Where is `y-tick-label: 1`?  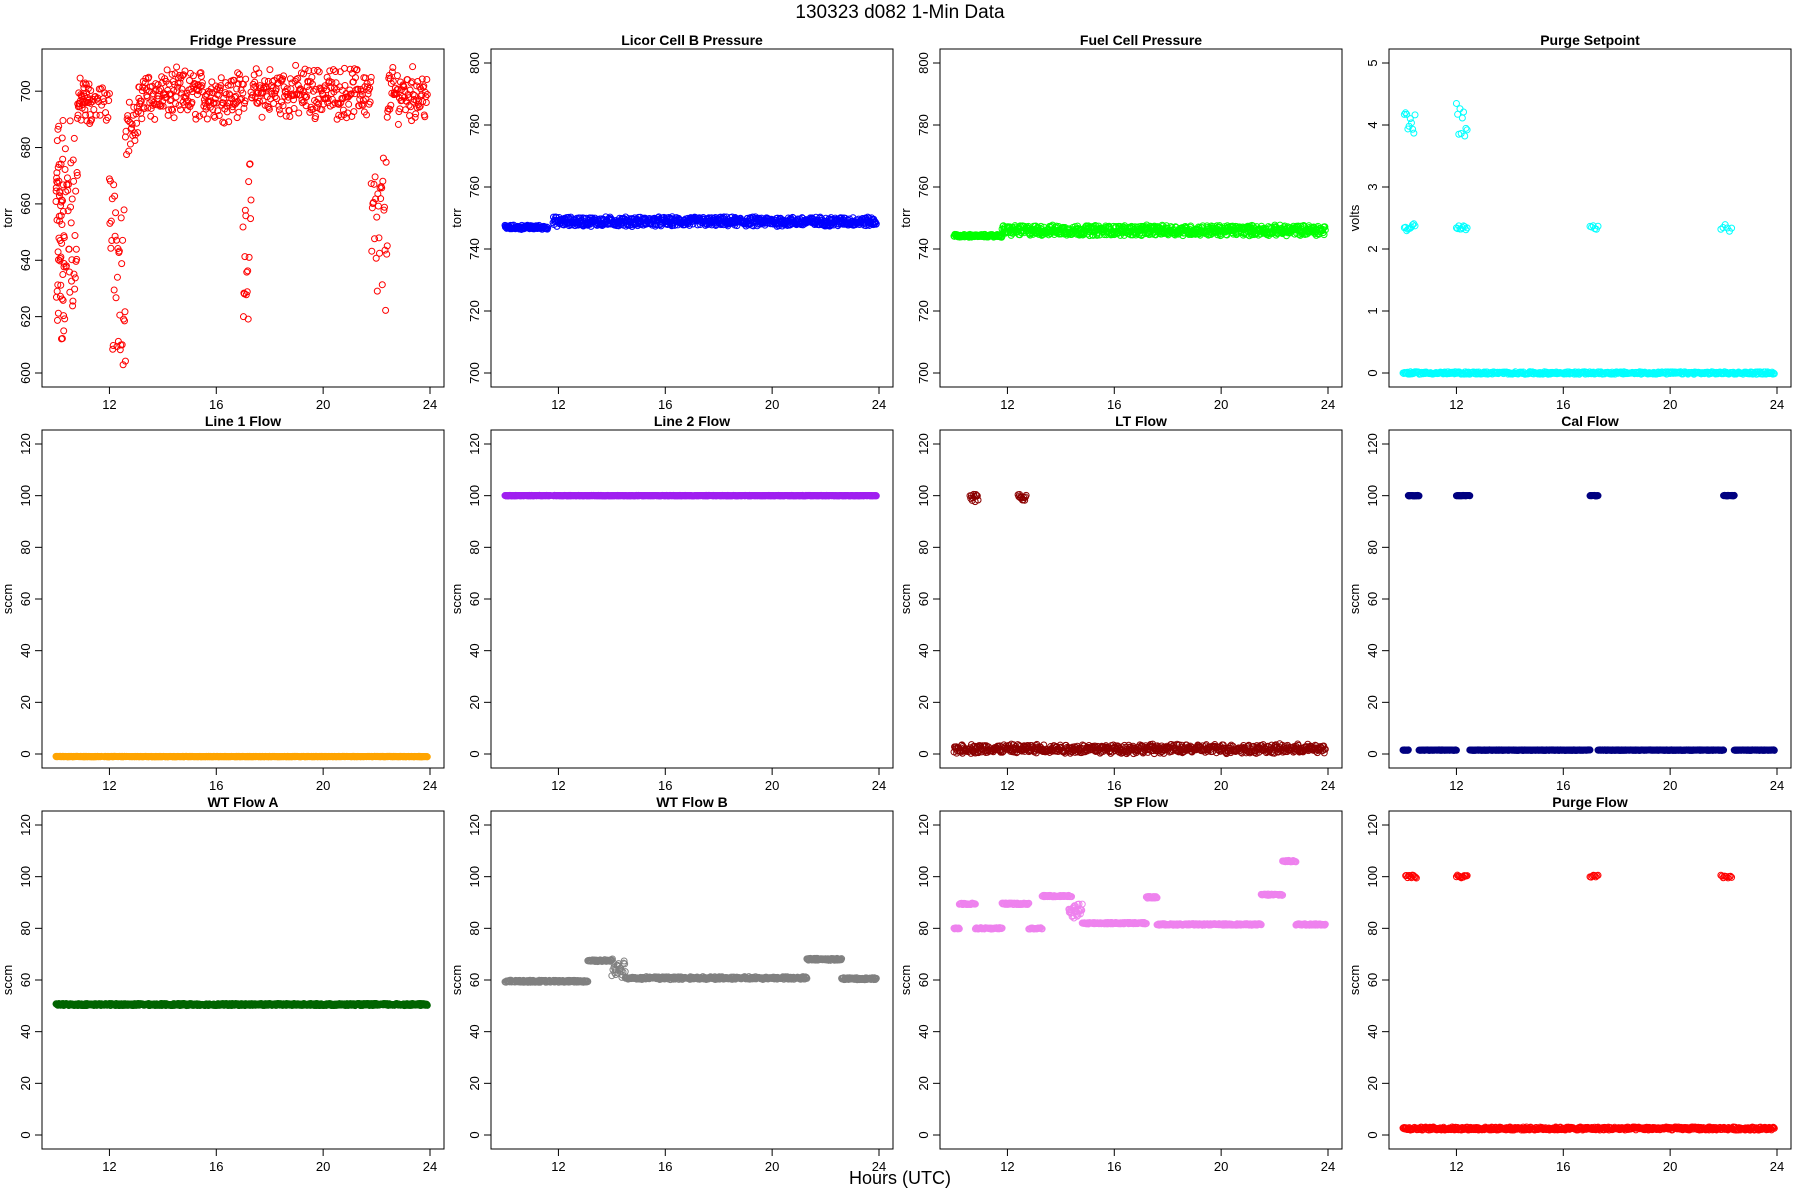
y-tick-label: 1 is located at coordinates (1372, 310).